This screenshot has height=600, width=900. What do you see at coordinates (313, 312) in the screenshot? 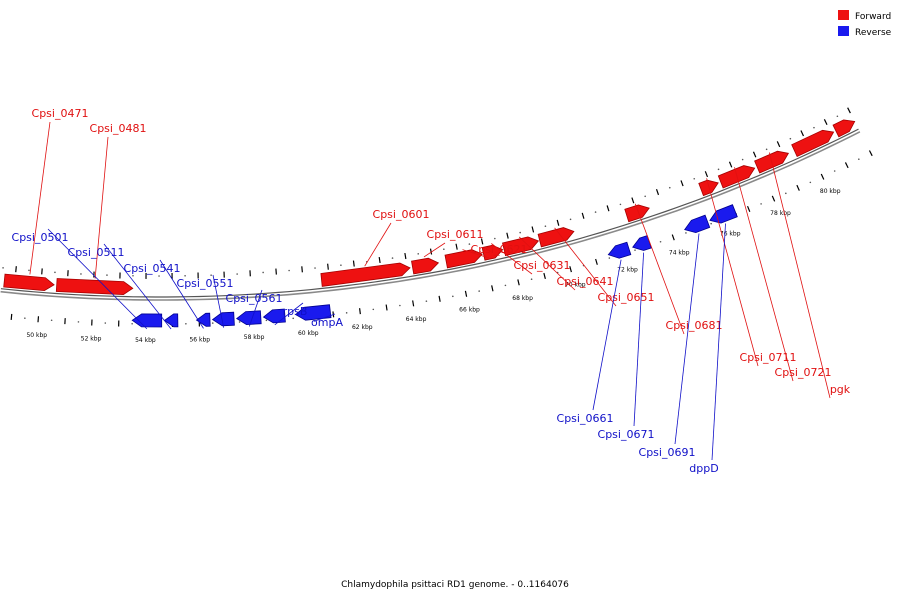
I see `reverse-gene-ompa` at bounding box center [313, 312].